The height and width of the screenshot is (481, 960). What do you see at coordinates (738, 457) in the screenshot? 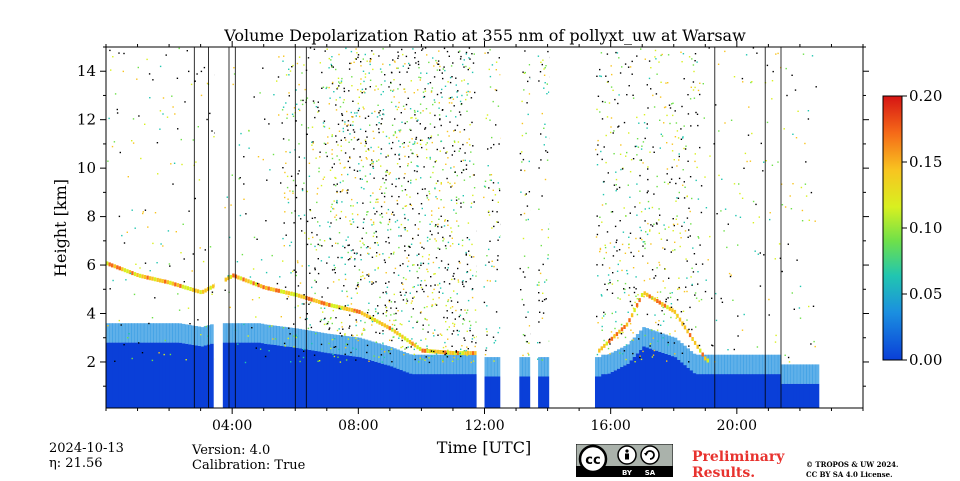
I see `preliminary-line1: Preliminary` at bounding box center [738, 457].